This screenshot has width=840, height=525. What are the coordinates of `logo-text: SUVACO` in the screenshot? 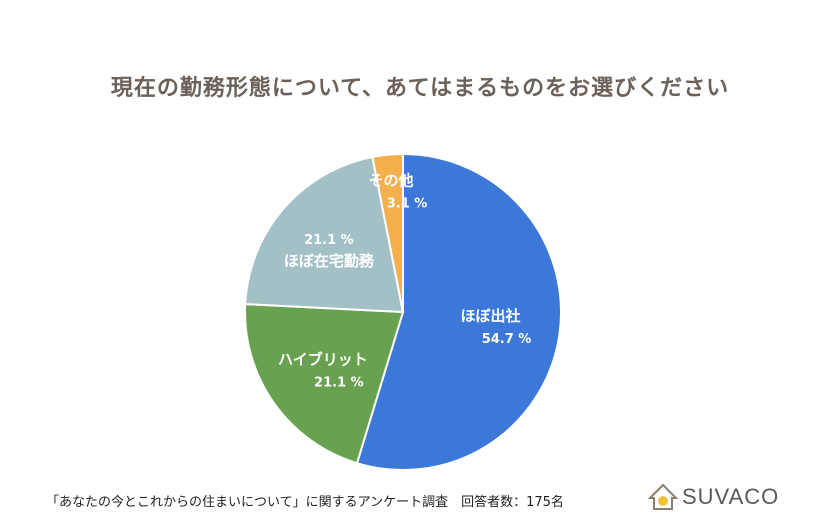 It's located at (731, 496).